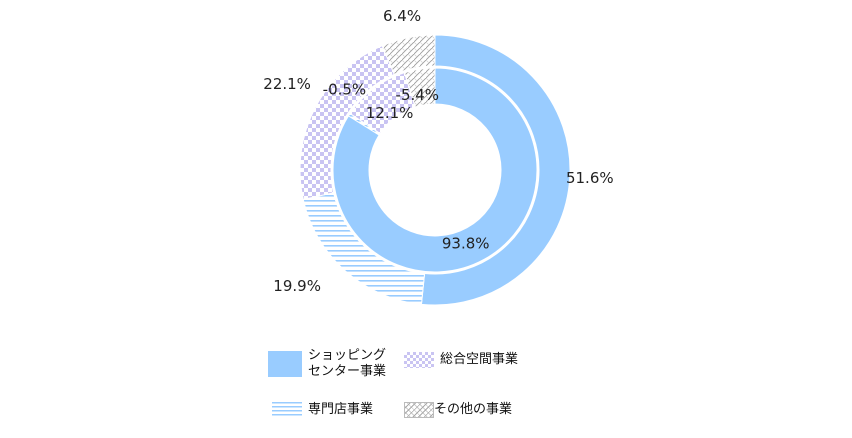  I want to click on legend: ショッピング センター事業 総合空間事業 専門店事業 その他の事業, so click(424, 388).